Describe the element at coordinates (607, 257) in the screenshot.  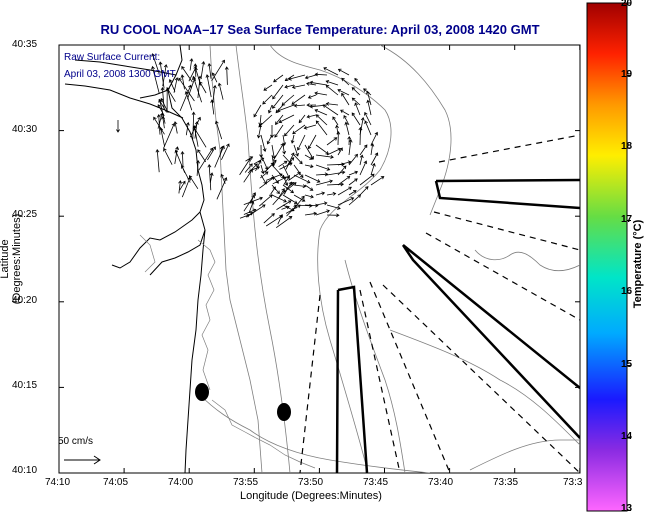
I see `colorbar` at that location.